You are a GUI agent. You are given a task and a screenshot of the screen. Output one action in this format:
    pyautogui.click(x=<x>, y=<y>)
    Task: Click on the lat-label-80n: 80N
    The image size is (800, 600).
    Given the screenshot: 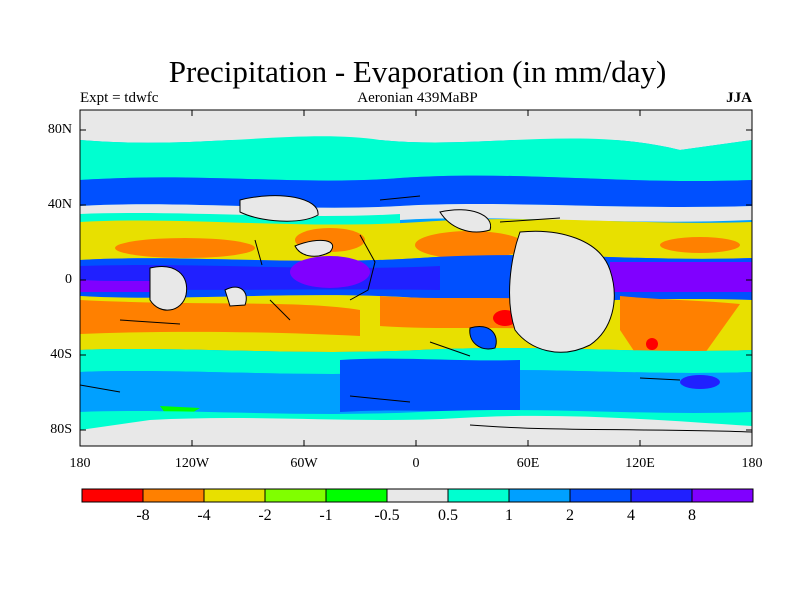 What is the action you would take?
    pyautogui.click(x=59, y=129)
    